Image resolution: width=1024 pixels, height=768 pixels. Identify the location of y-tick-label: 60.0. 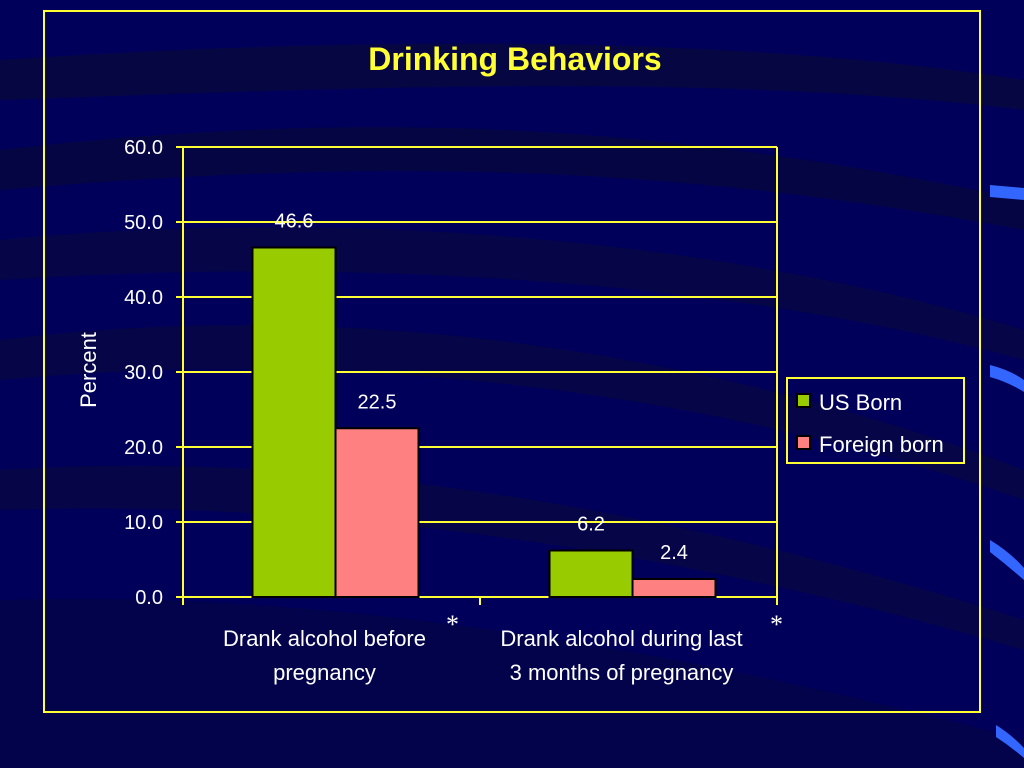
(143, 148).